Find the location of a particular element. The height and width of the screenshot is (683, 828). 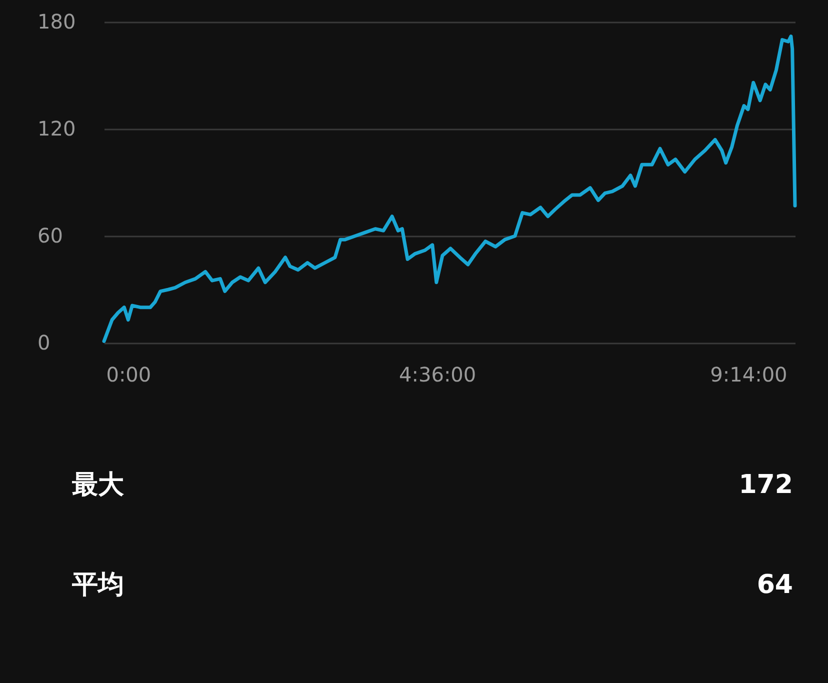

text: 平均 is located at coordinates (97, 585).